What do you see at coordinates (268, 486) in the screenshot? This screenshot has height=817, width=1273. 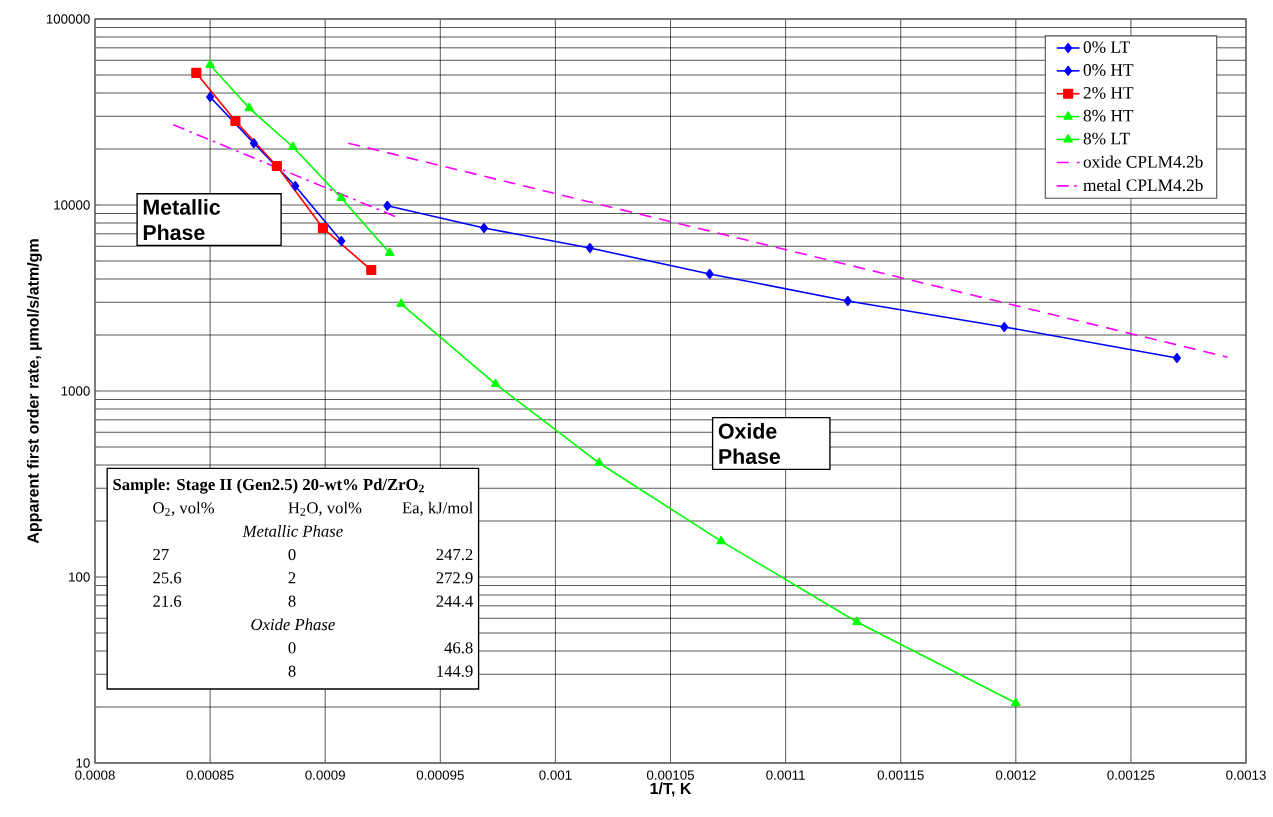 I see `annotation: Sample: Stage II (Gen2.5) 20-wt% Pd/ZrO$_{2}$` at bounding box center [268, 486].